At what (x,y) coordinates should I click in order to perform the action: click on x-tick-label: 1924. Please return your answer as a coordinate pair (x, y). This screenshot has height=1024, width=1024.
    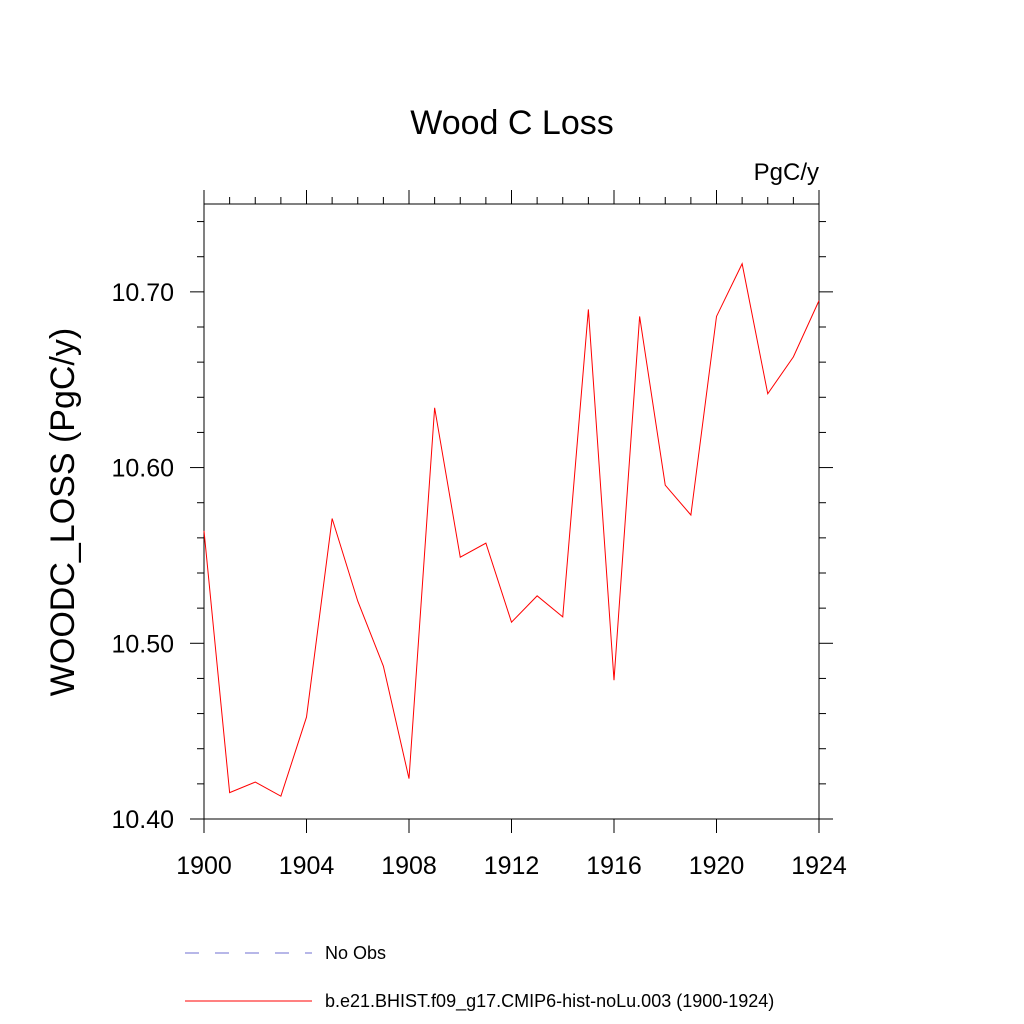
    Looking at the image, I should click on (819, 866).